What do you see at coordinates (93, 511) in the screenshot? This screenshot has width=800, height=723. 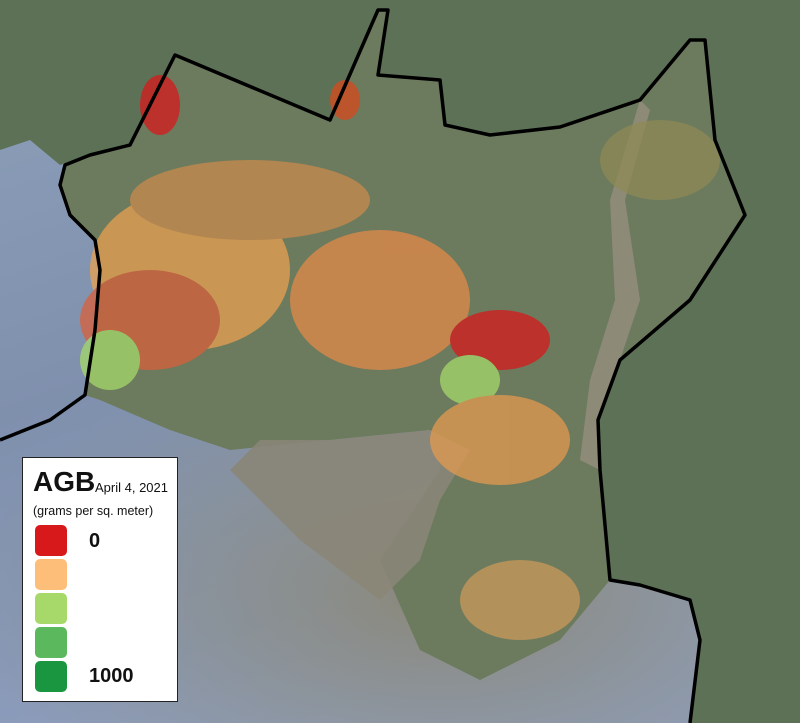 I see `legend-unit: (grams per sq. meter)` at bounding box center [93, 511].